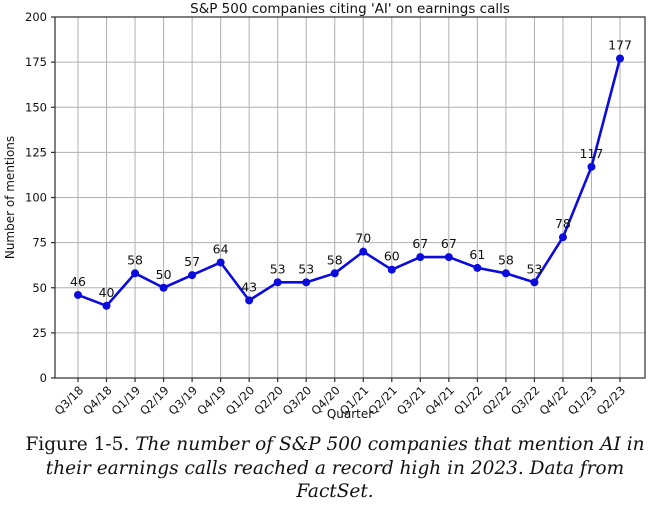  What do you see at coordinates (107, 292) in the screenshot?
I see `point-label: 40` at bounding box center [107, 292].